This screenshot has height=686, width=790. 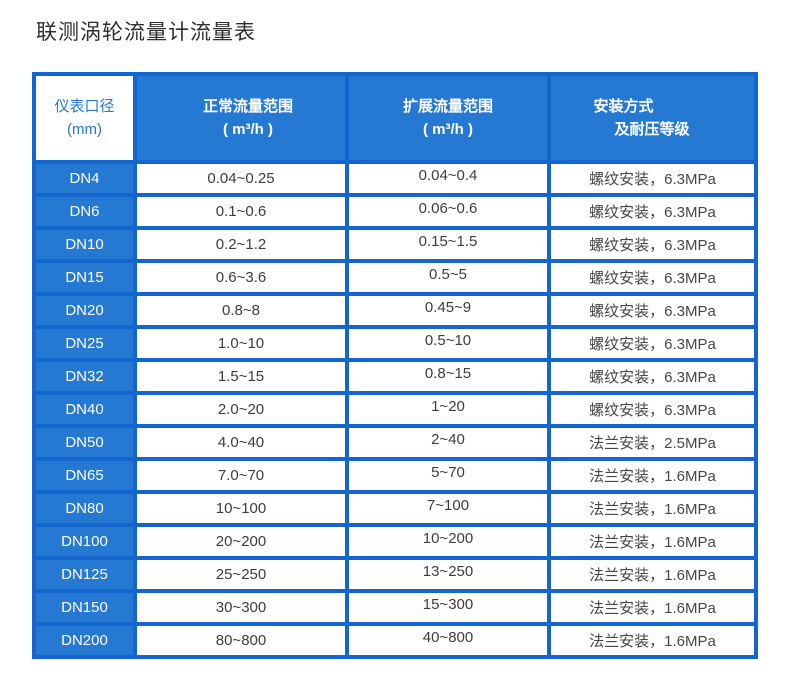 I want to click on table-row: DN4 0.04~0.25 0.04~0.4 螺纹安装，6.3MPa, so click(x=395, y=178).